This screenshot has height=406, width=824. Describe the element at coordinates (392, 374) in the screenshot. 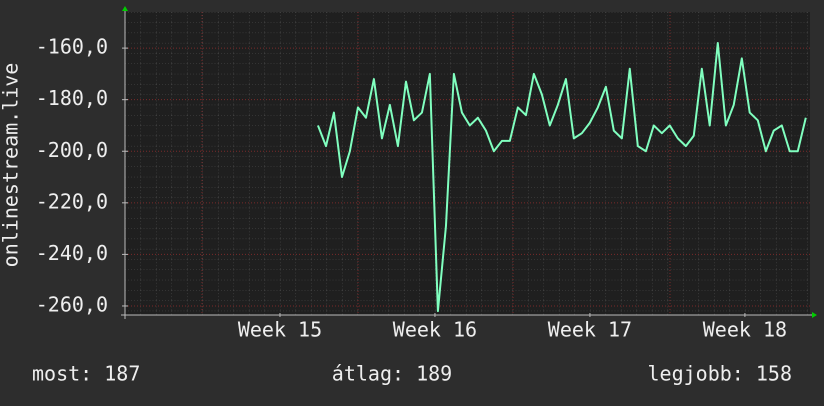

I see `stat-average: átlag: 189` at that location.